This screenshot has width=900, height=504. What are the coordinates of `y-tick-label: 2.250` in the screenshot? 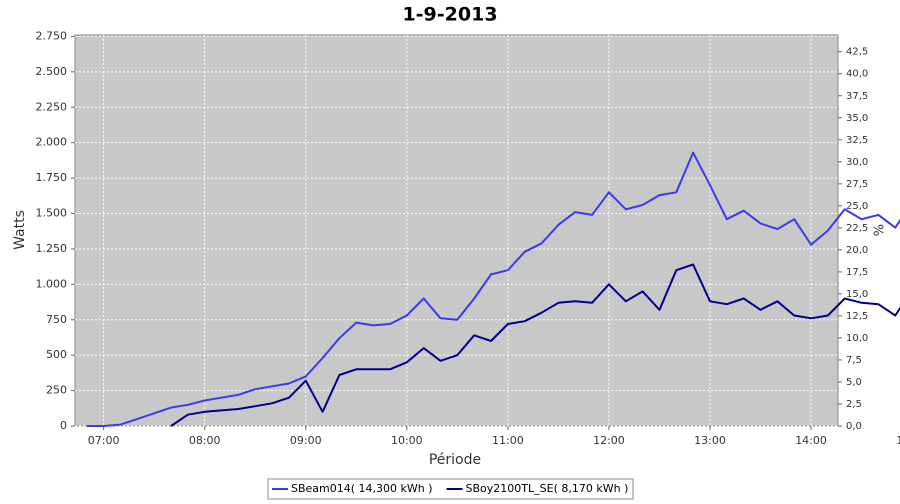 It's located at (52, 106).